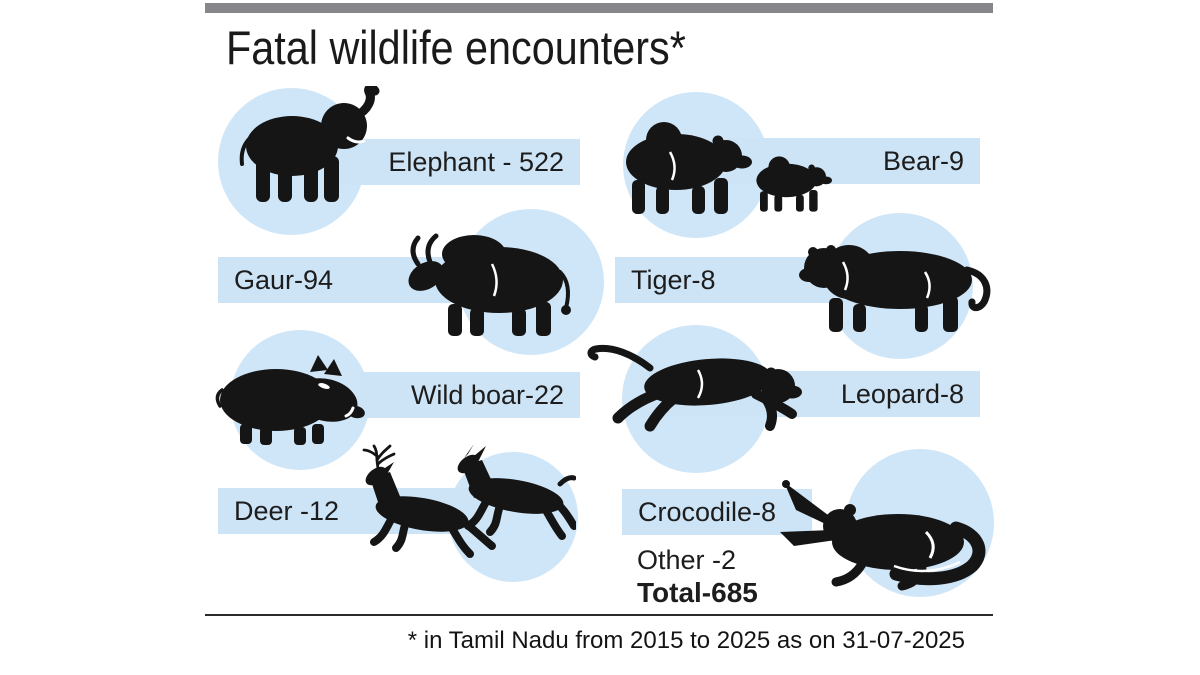 The image size is (1200, 675). What do you see at coordinates (673, 279) in the screenshot?
I see `tiger-label: Tiger-8` at bounding box center [673, 279].